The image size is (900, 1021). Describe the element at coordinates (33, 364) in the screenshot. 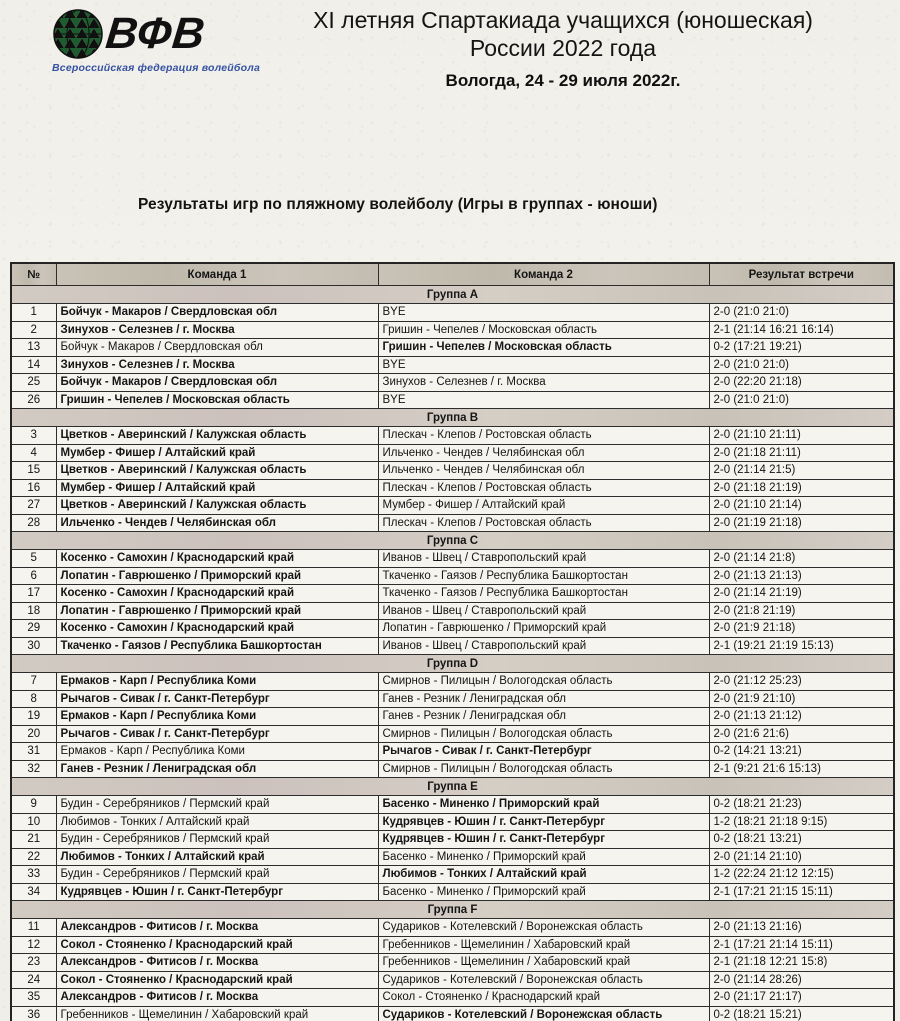

I see `match-number-cell: 14` at that location.